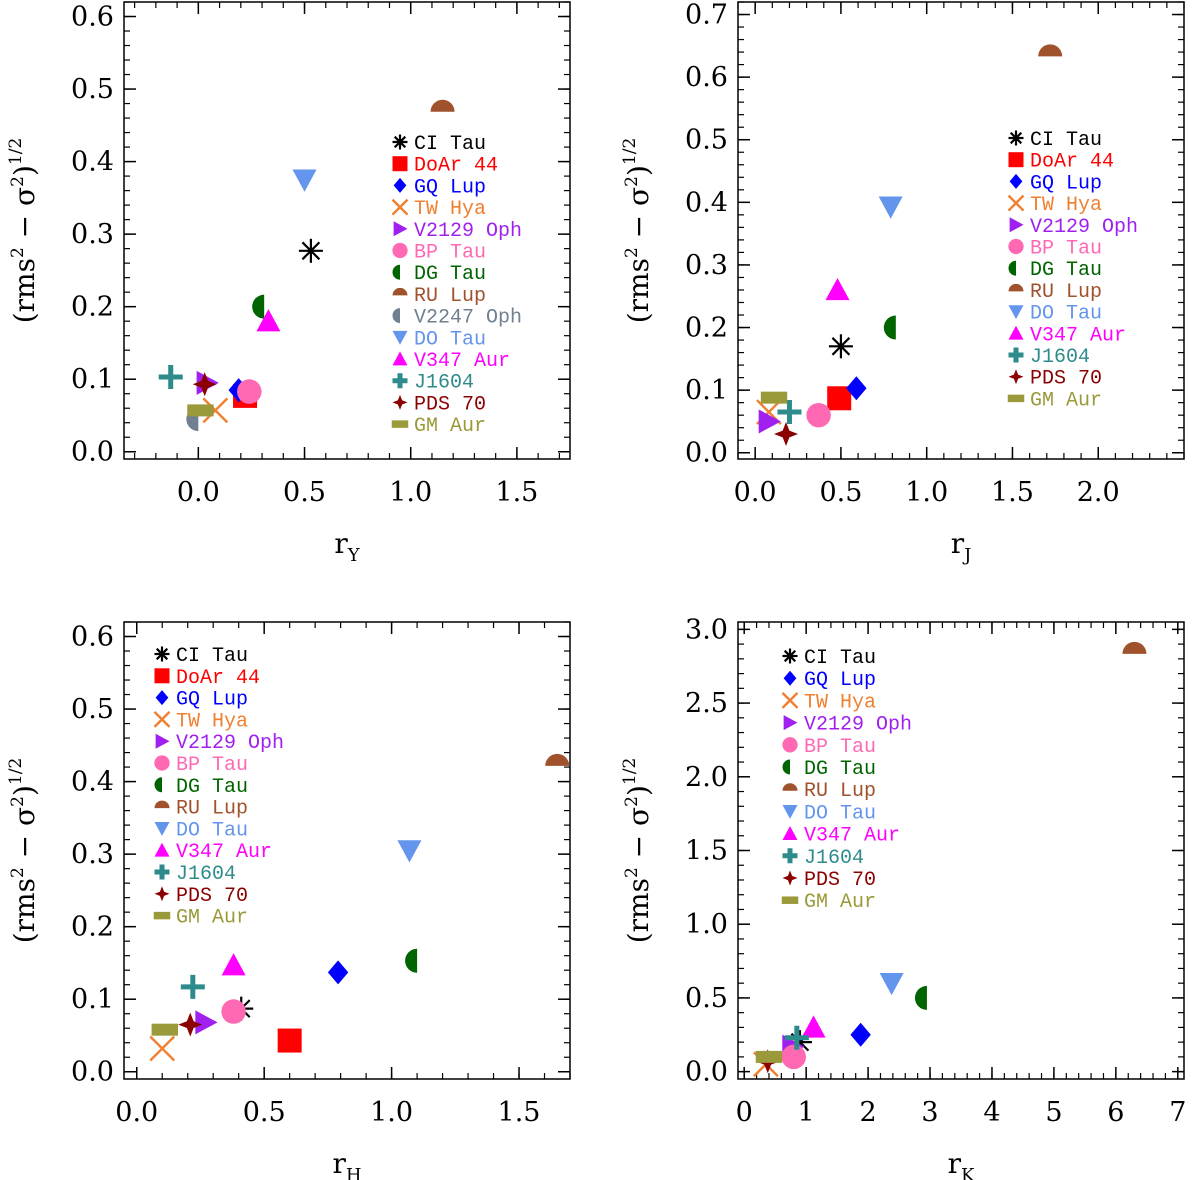  What do you see at coordinates (1053, 1112) in the screenshot?
I see `x-tick-label: 5` at bounding box center [1053, 1112].